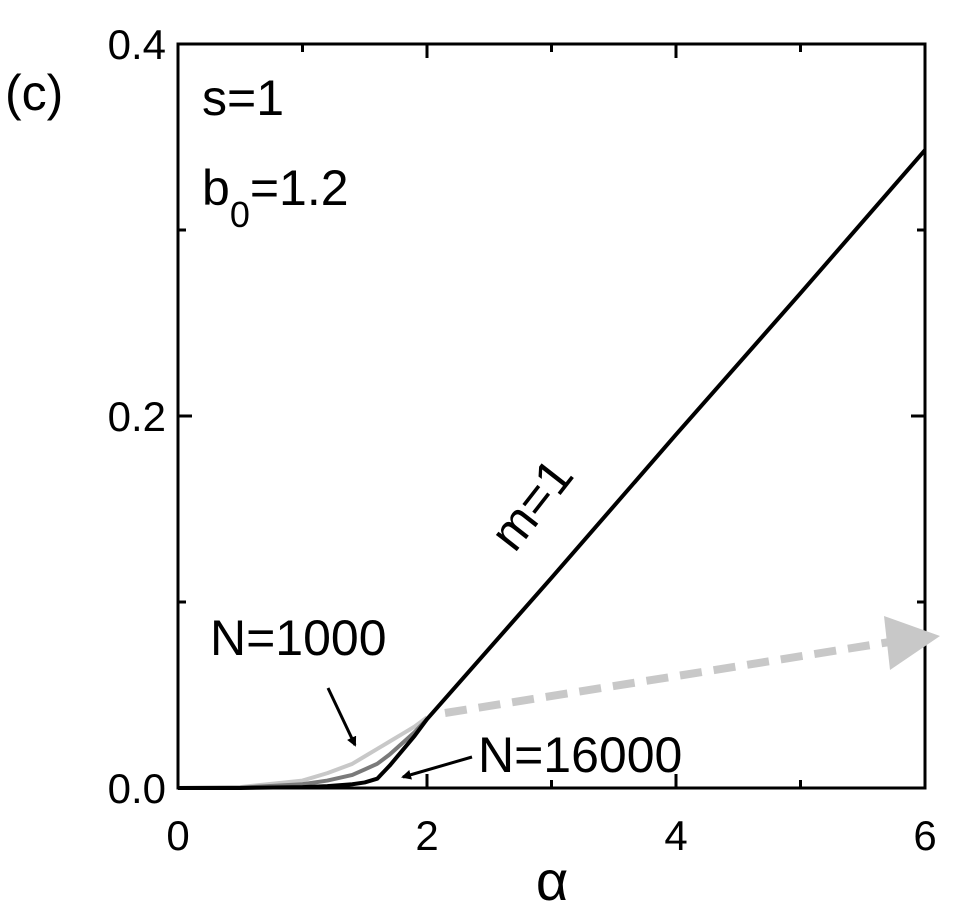 The image size is (953, 909). What do you see at coordinates (580, 755) in the screenshot?
I see `annotation: N=16000` at bounding box center [580, 755].